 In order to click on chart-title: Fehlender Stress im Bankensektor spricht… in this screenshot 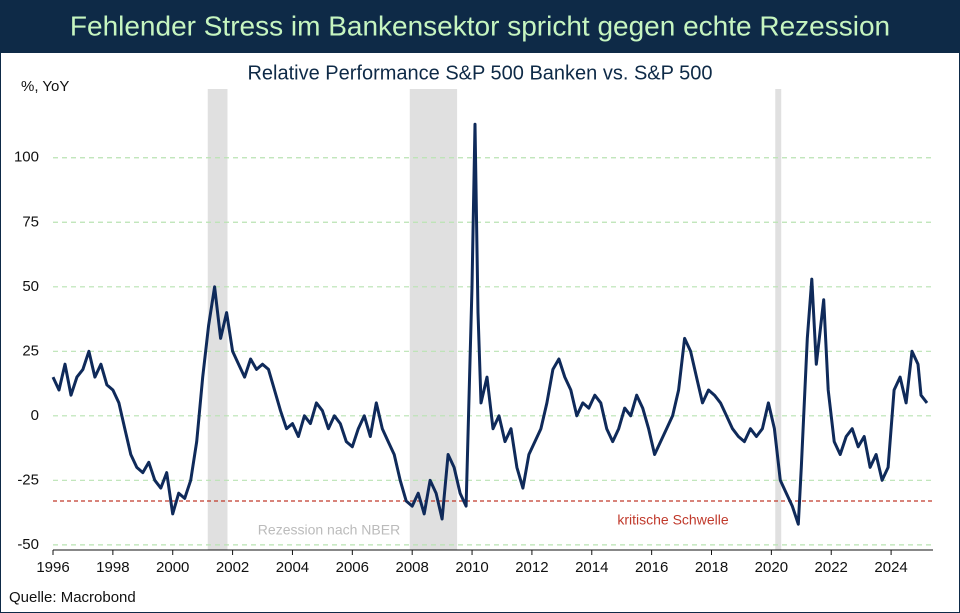, I will do `click(480, 25)`.